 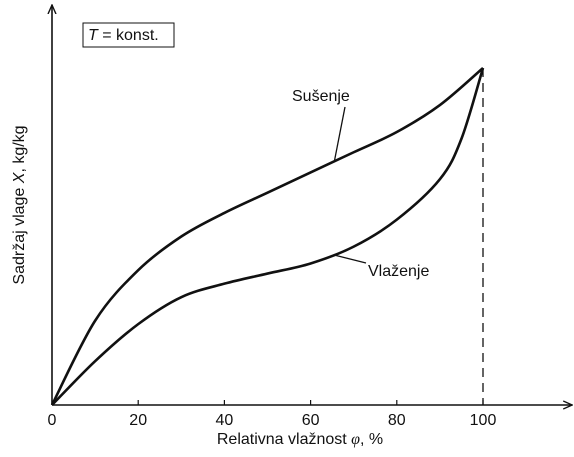 What do you see at coordinates (123, 35) in the screenshot?
I see `annotation: T = konst.` at bounding box center [123, 35].